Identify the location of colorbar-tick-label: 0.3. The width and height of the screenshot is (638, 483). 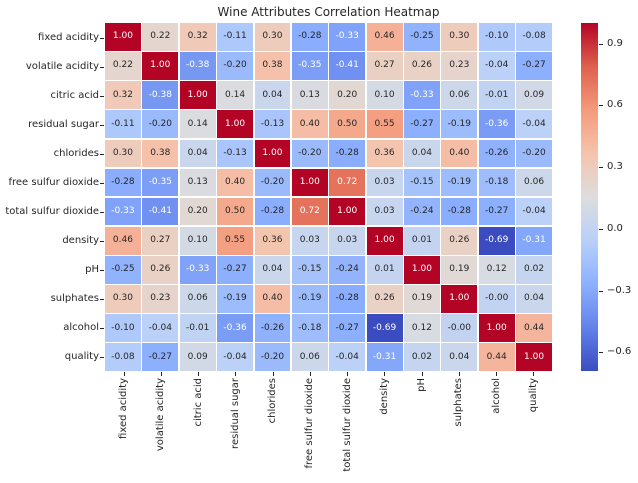
(615, 167).